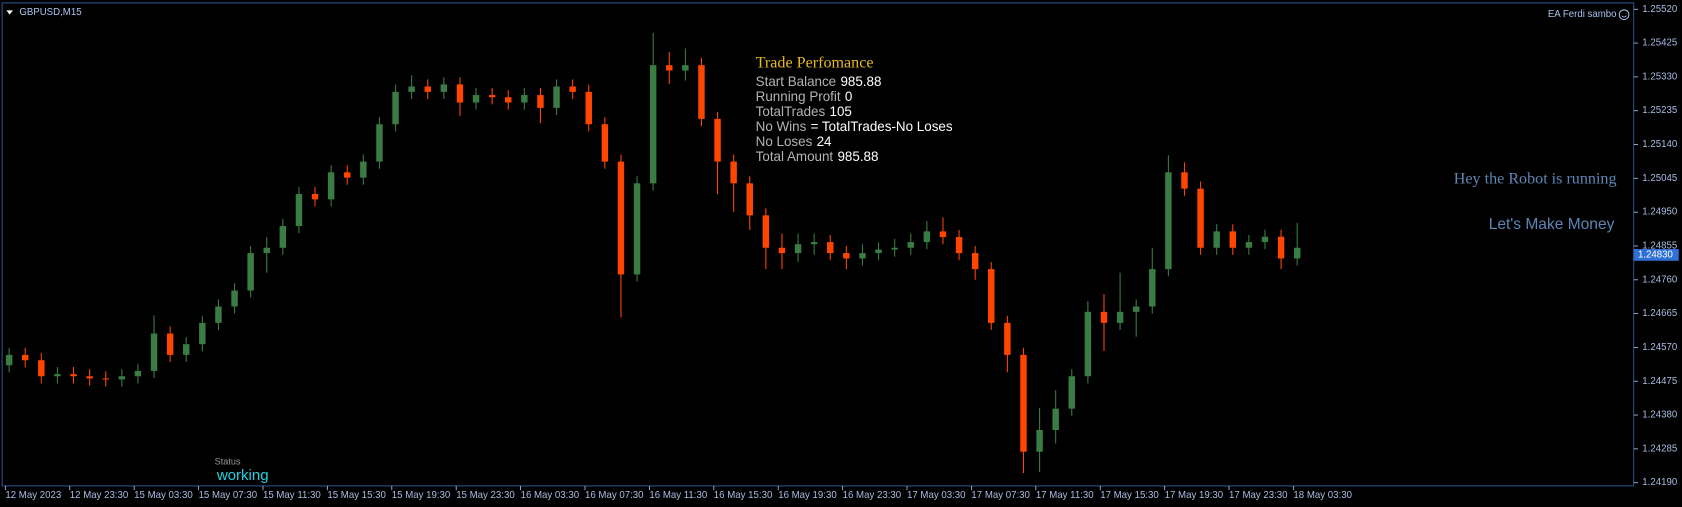 Image resolution: width=1682 pixels, height=507 pixels. Describe the element at coordinates (50, 12) in the screenshot. I see `symbol-label: GBPUSD,M15` at that location.